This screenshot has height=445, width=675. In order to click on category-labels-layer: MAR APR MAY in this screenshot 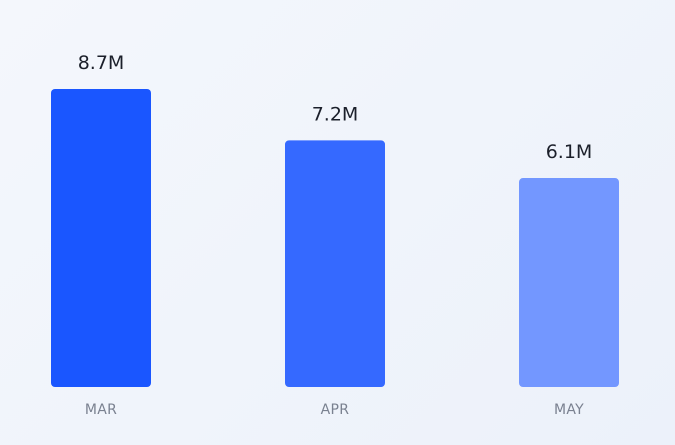, I will do `click(334, 410)`.